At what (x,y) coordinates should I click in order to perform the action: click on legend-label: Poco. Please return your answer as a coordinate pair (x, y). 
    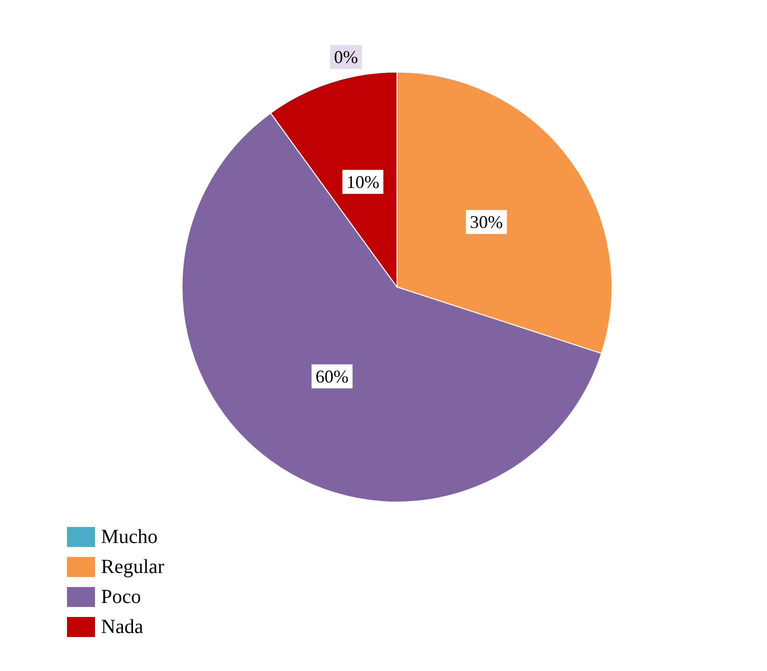
    Looking at the image, I should click on (121, 597).